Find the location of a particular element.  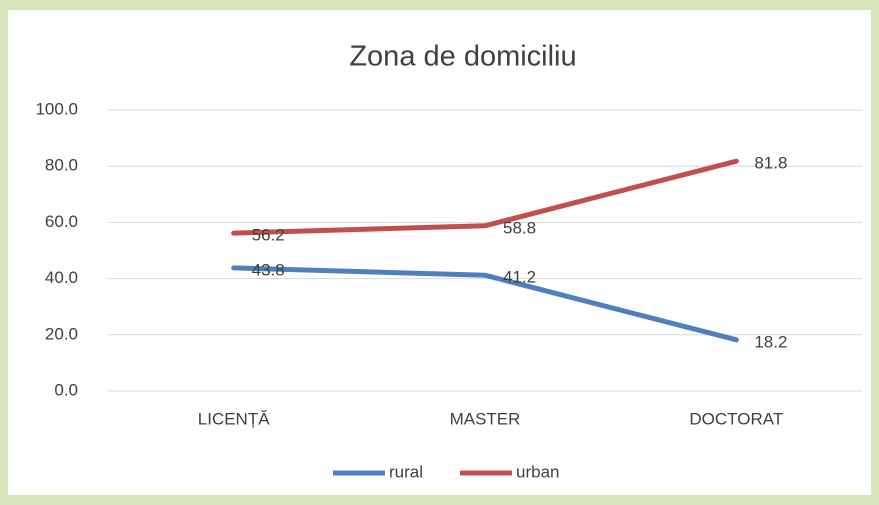

y-tick-label: 0.0 is located at coordinates (66, 389).